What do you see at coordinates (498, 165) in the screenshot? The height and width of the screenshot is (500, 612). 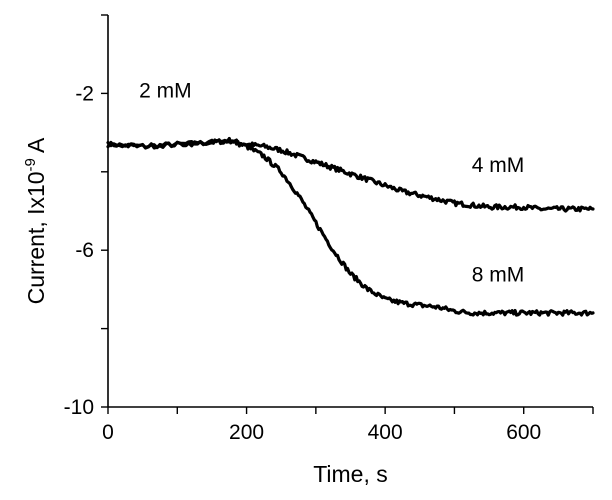 I see `series-annotation: 4 mM` at bounding box center [498, 165].